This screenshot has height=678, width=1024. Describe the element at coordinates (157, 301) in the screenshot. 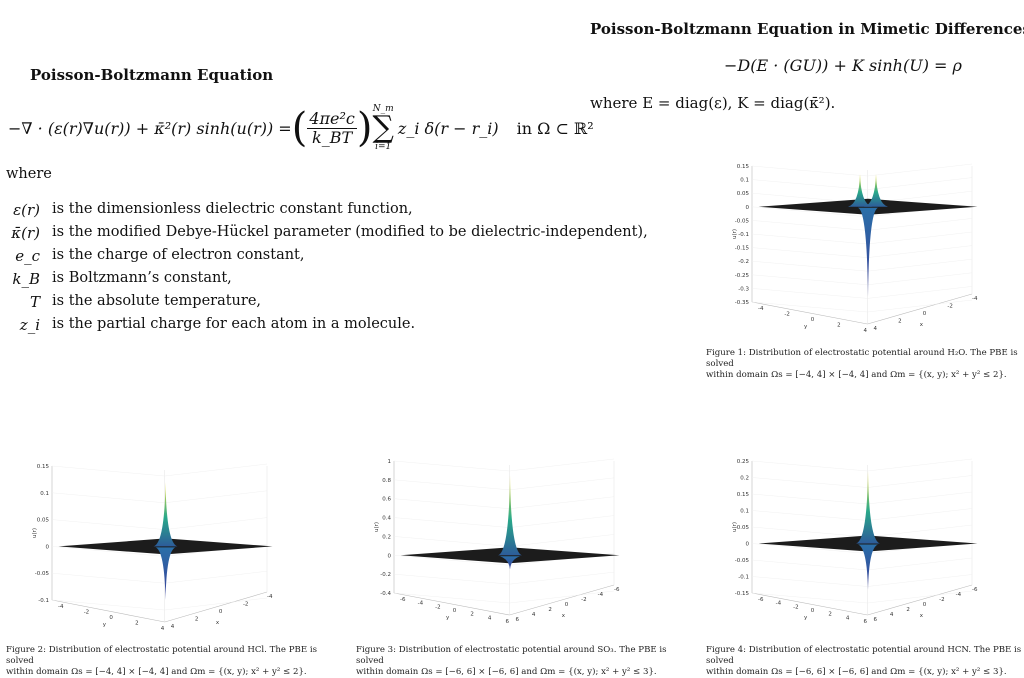

I see `definition-text: is the absolute temperature,` at that location.